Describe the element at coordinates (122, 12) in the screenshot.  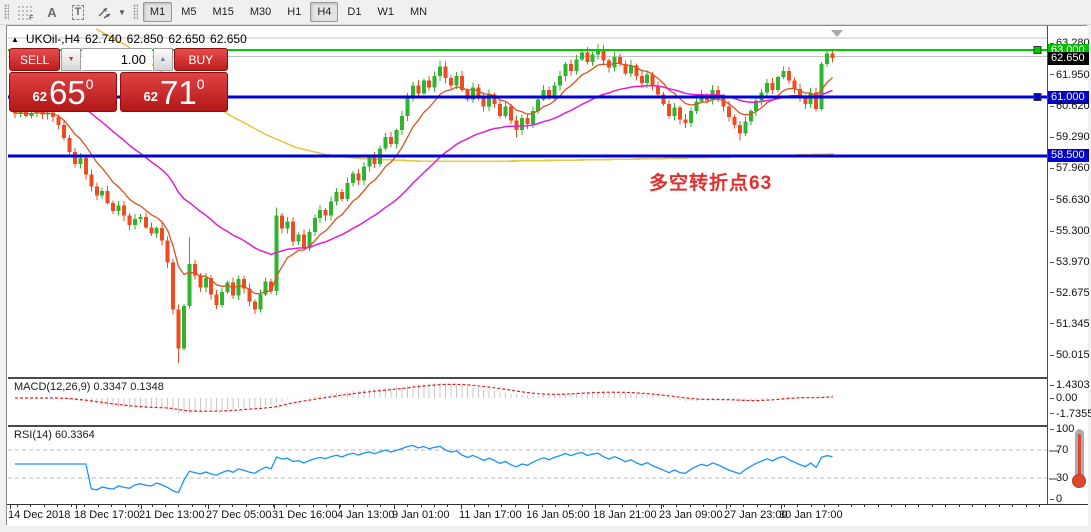
I see `arrows-dropdown-icon: ▼` at that location.